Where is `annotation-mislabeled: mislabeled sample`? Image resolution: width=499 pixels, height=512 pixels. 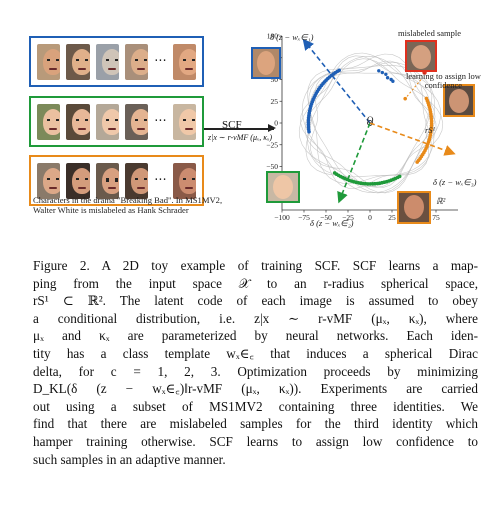
annotation-mislabeled: mislabeled sample is located at coordinates (430, 33).